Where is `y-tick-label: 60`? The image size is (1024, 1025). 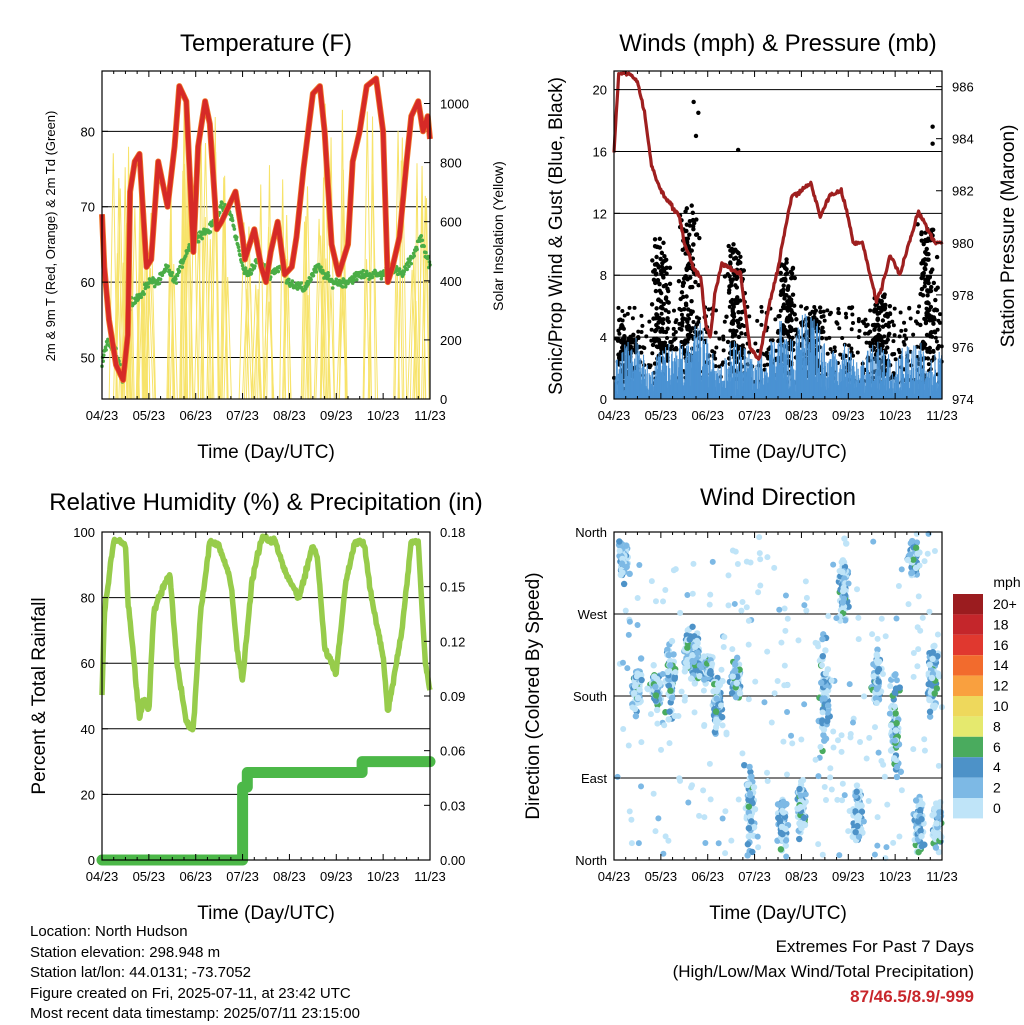 y-tick-label: 60 is located at coordinates (88, 282).